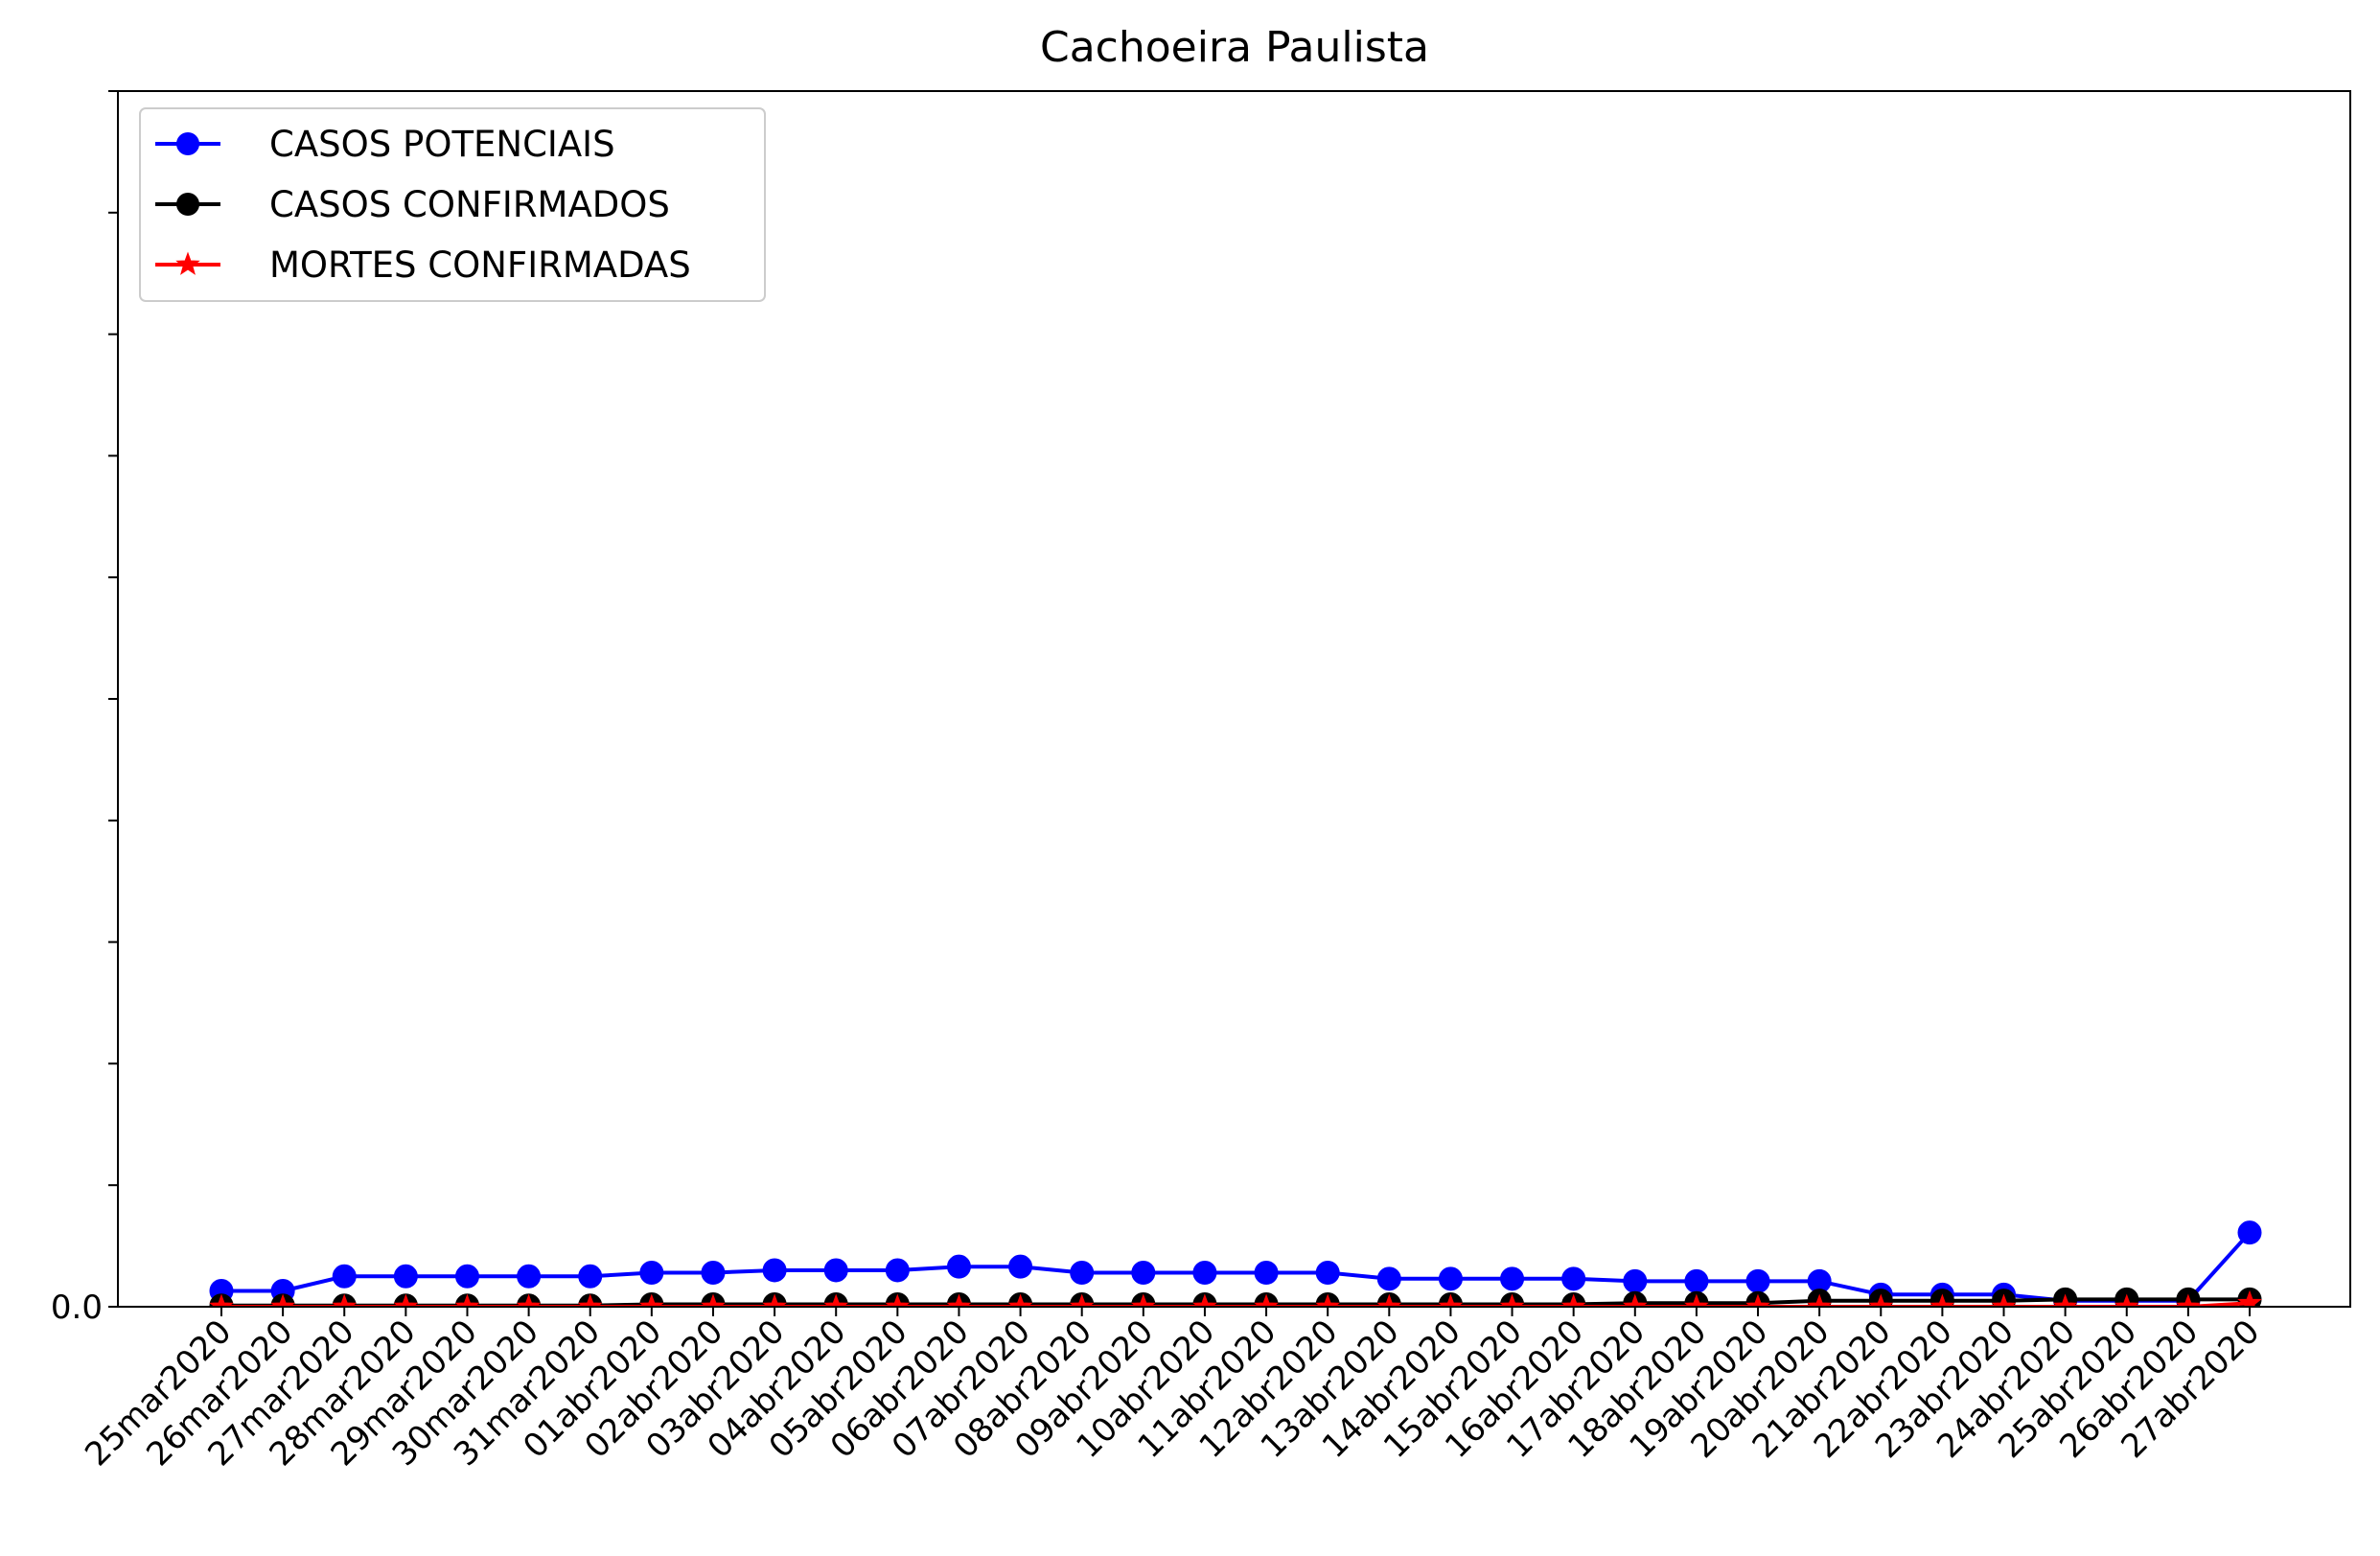  What do you see at coordinates (1235, 47) in the screenshot?
I see `chart-title: Cachoeira Paulista` at bounding box center [1235, 47].